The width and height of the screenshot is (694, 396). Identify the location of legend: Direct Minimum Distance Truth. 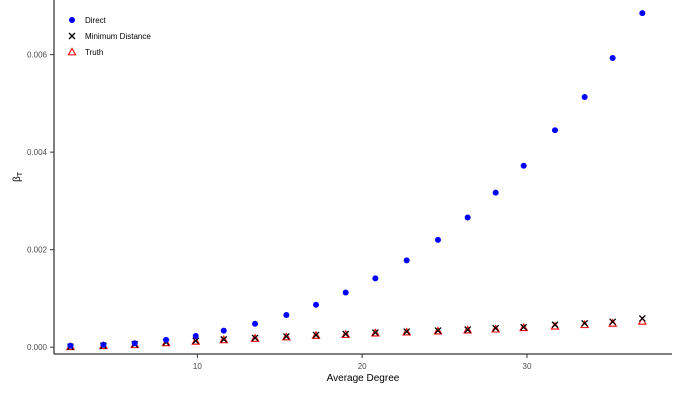
(109, 36).